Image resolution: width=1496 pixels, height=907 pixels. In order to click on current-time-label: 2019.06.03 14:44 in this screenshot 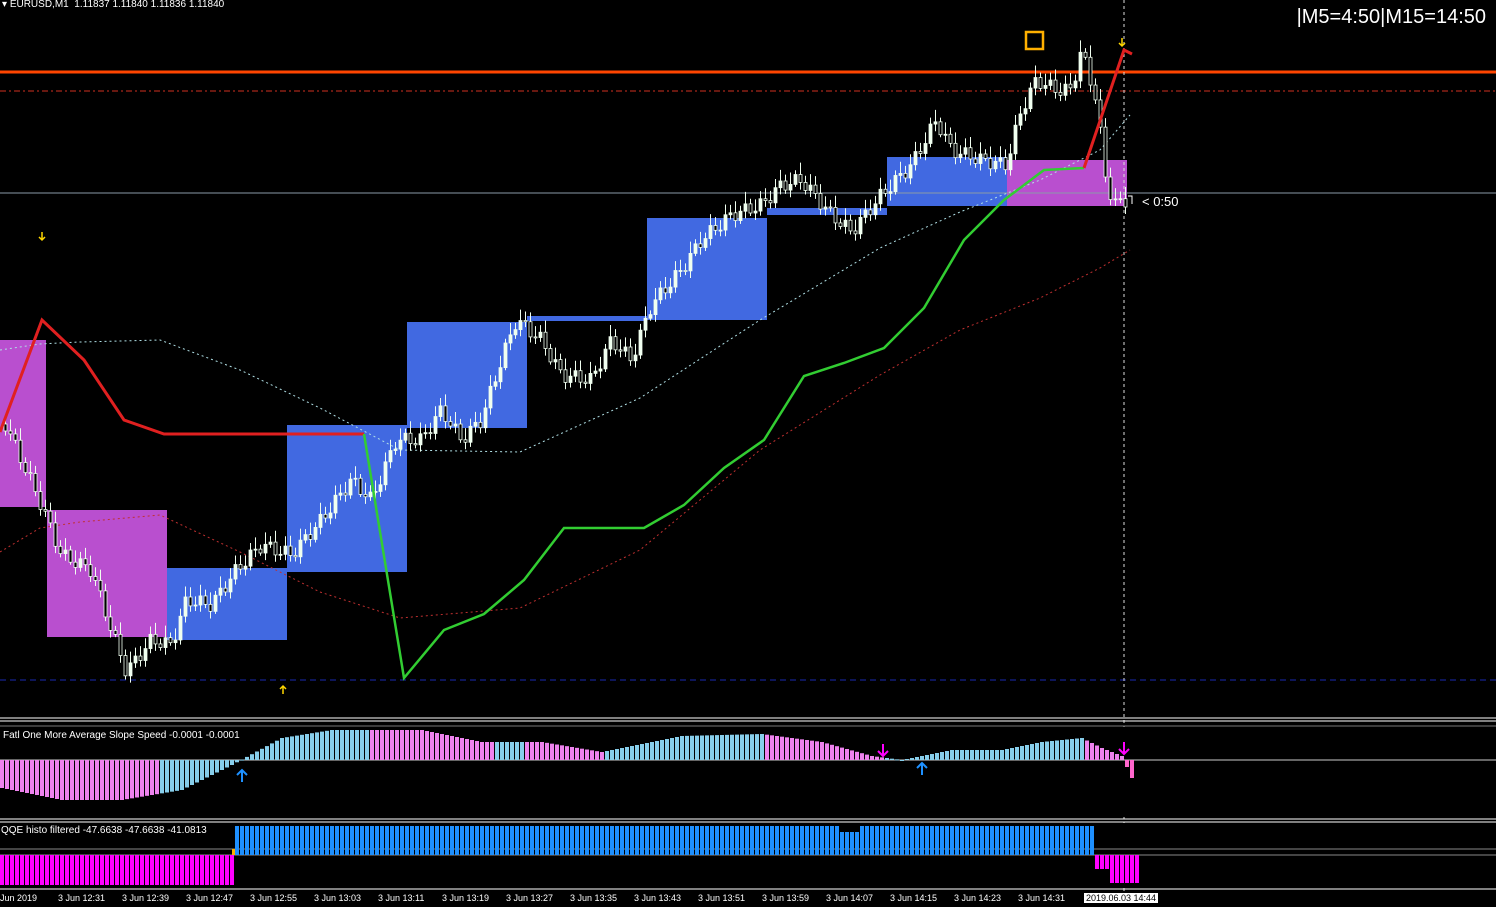, I will do `click(1121, 898)`.